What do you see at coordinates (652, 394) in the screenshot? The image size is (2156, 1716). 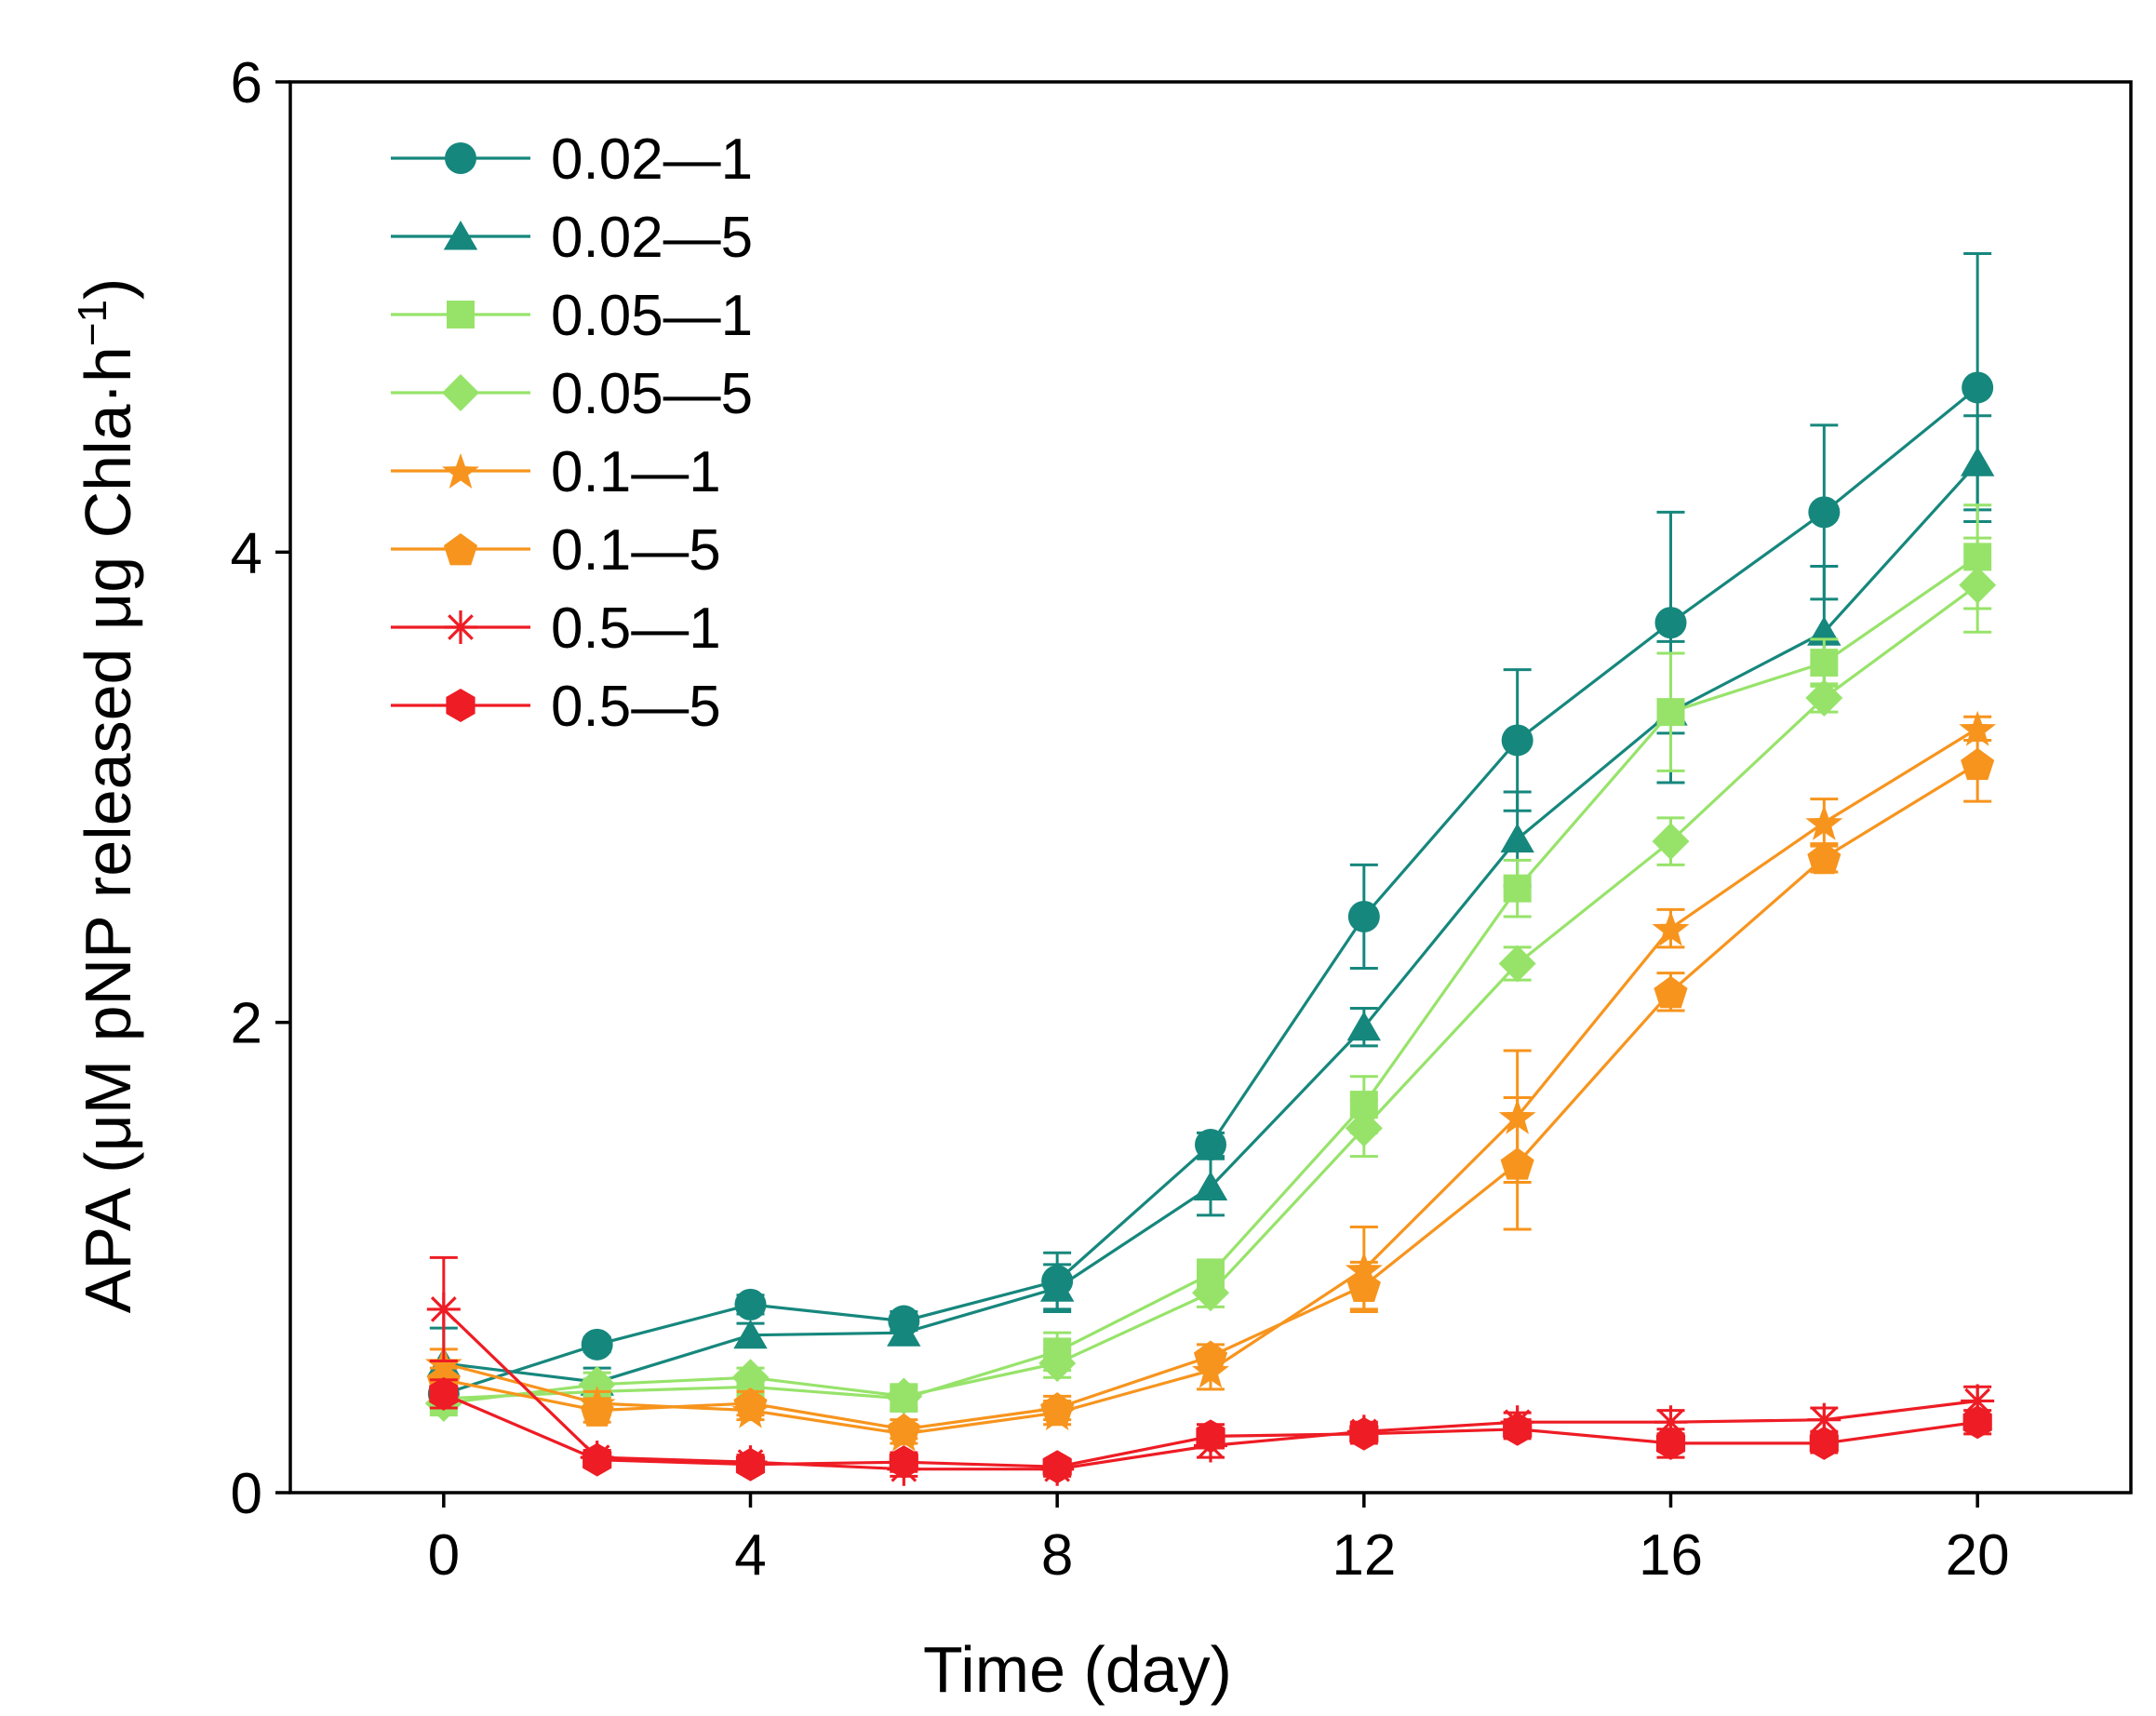 I see `legend-label: 0.05—5` at bounding box center [652, 394].